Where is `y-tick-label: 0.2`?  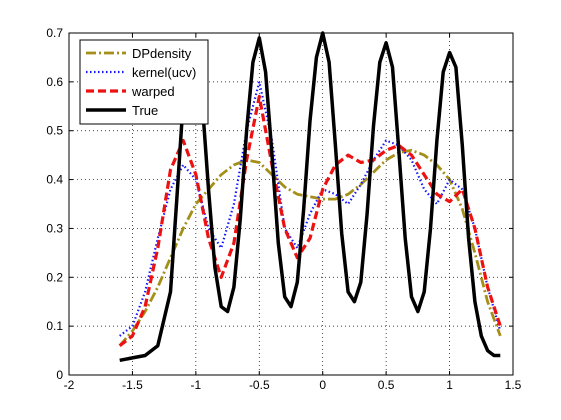 y-tick-label: 0.2 is located at coordinates (54, 277).